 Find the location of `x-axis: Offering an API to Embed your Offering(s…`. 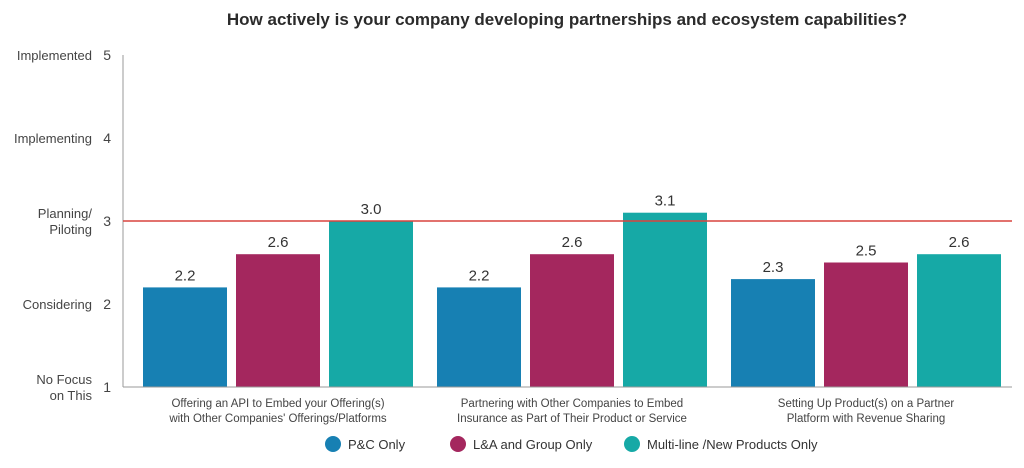

x-axis: Offering an API to Embed your Offering(s… is located at coordinates (567, 405).